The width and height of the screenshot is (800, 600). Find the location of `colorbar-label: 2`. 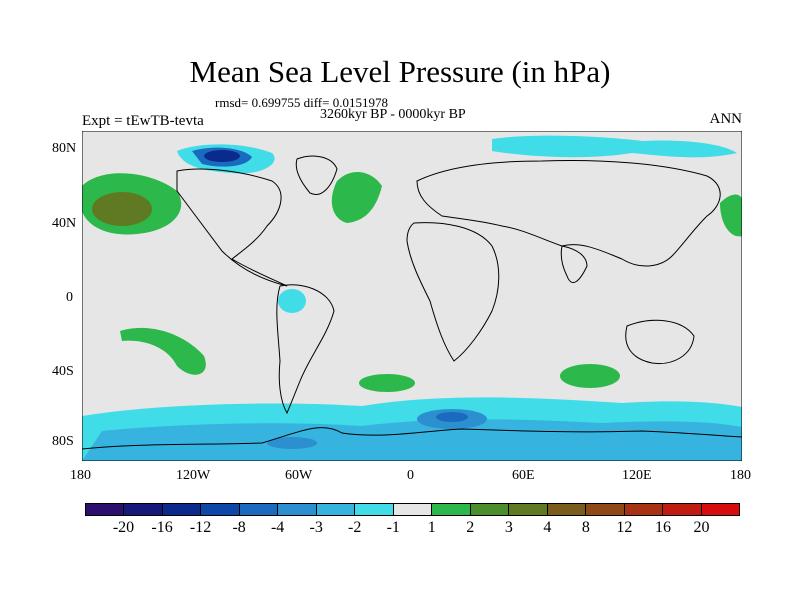

colorbar-label: 2 is located at coordinates (470, 527).